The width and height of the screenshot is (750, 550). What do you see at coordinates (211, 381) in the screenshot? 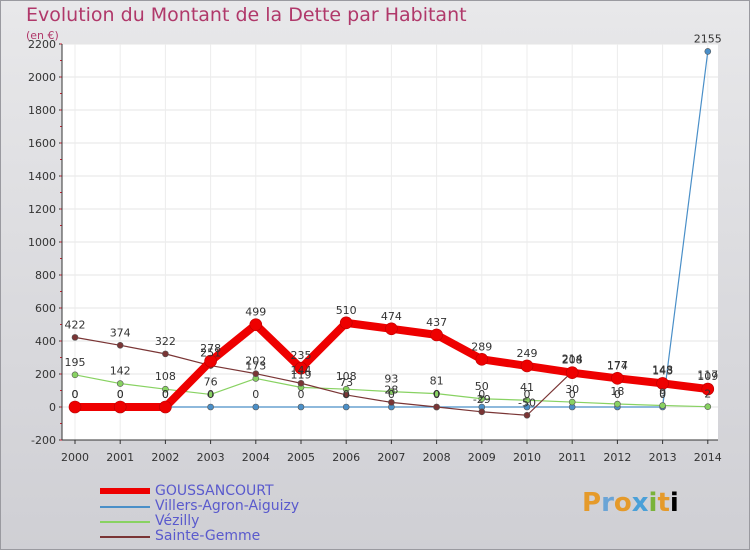
I see `data-label: 76` at bounding box center [211, 381].